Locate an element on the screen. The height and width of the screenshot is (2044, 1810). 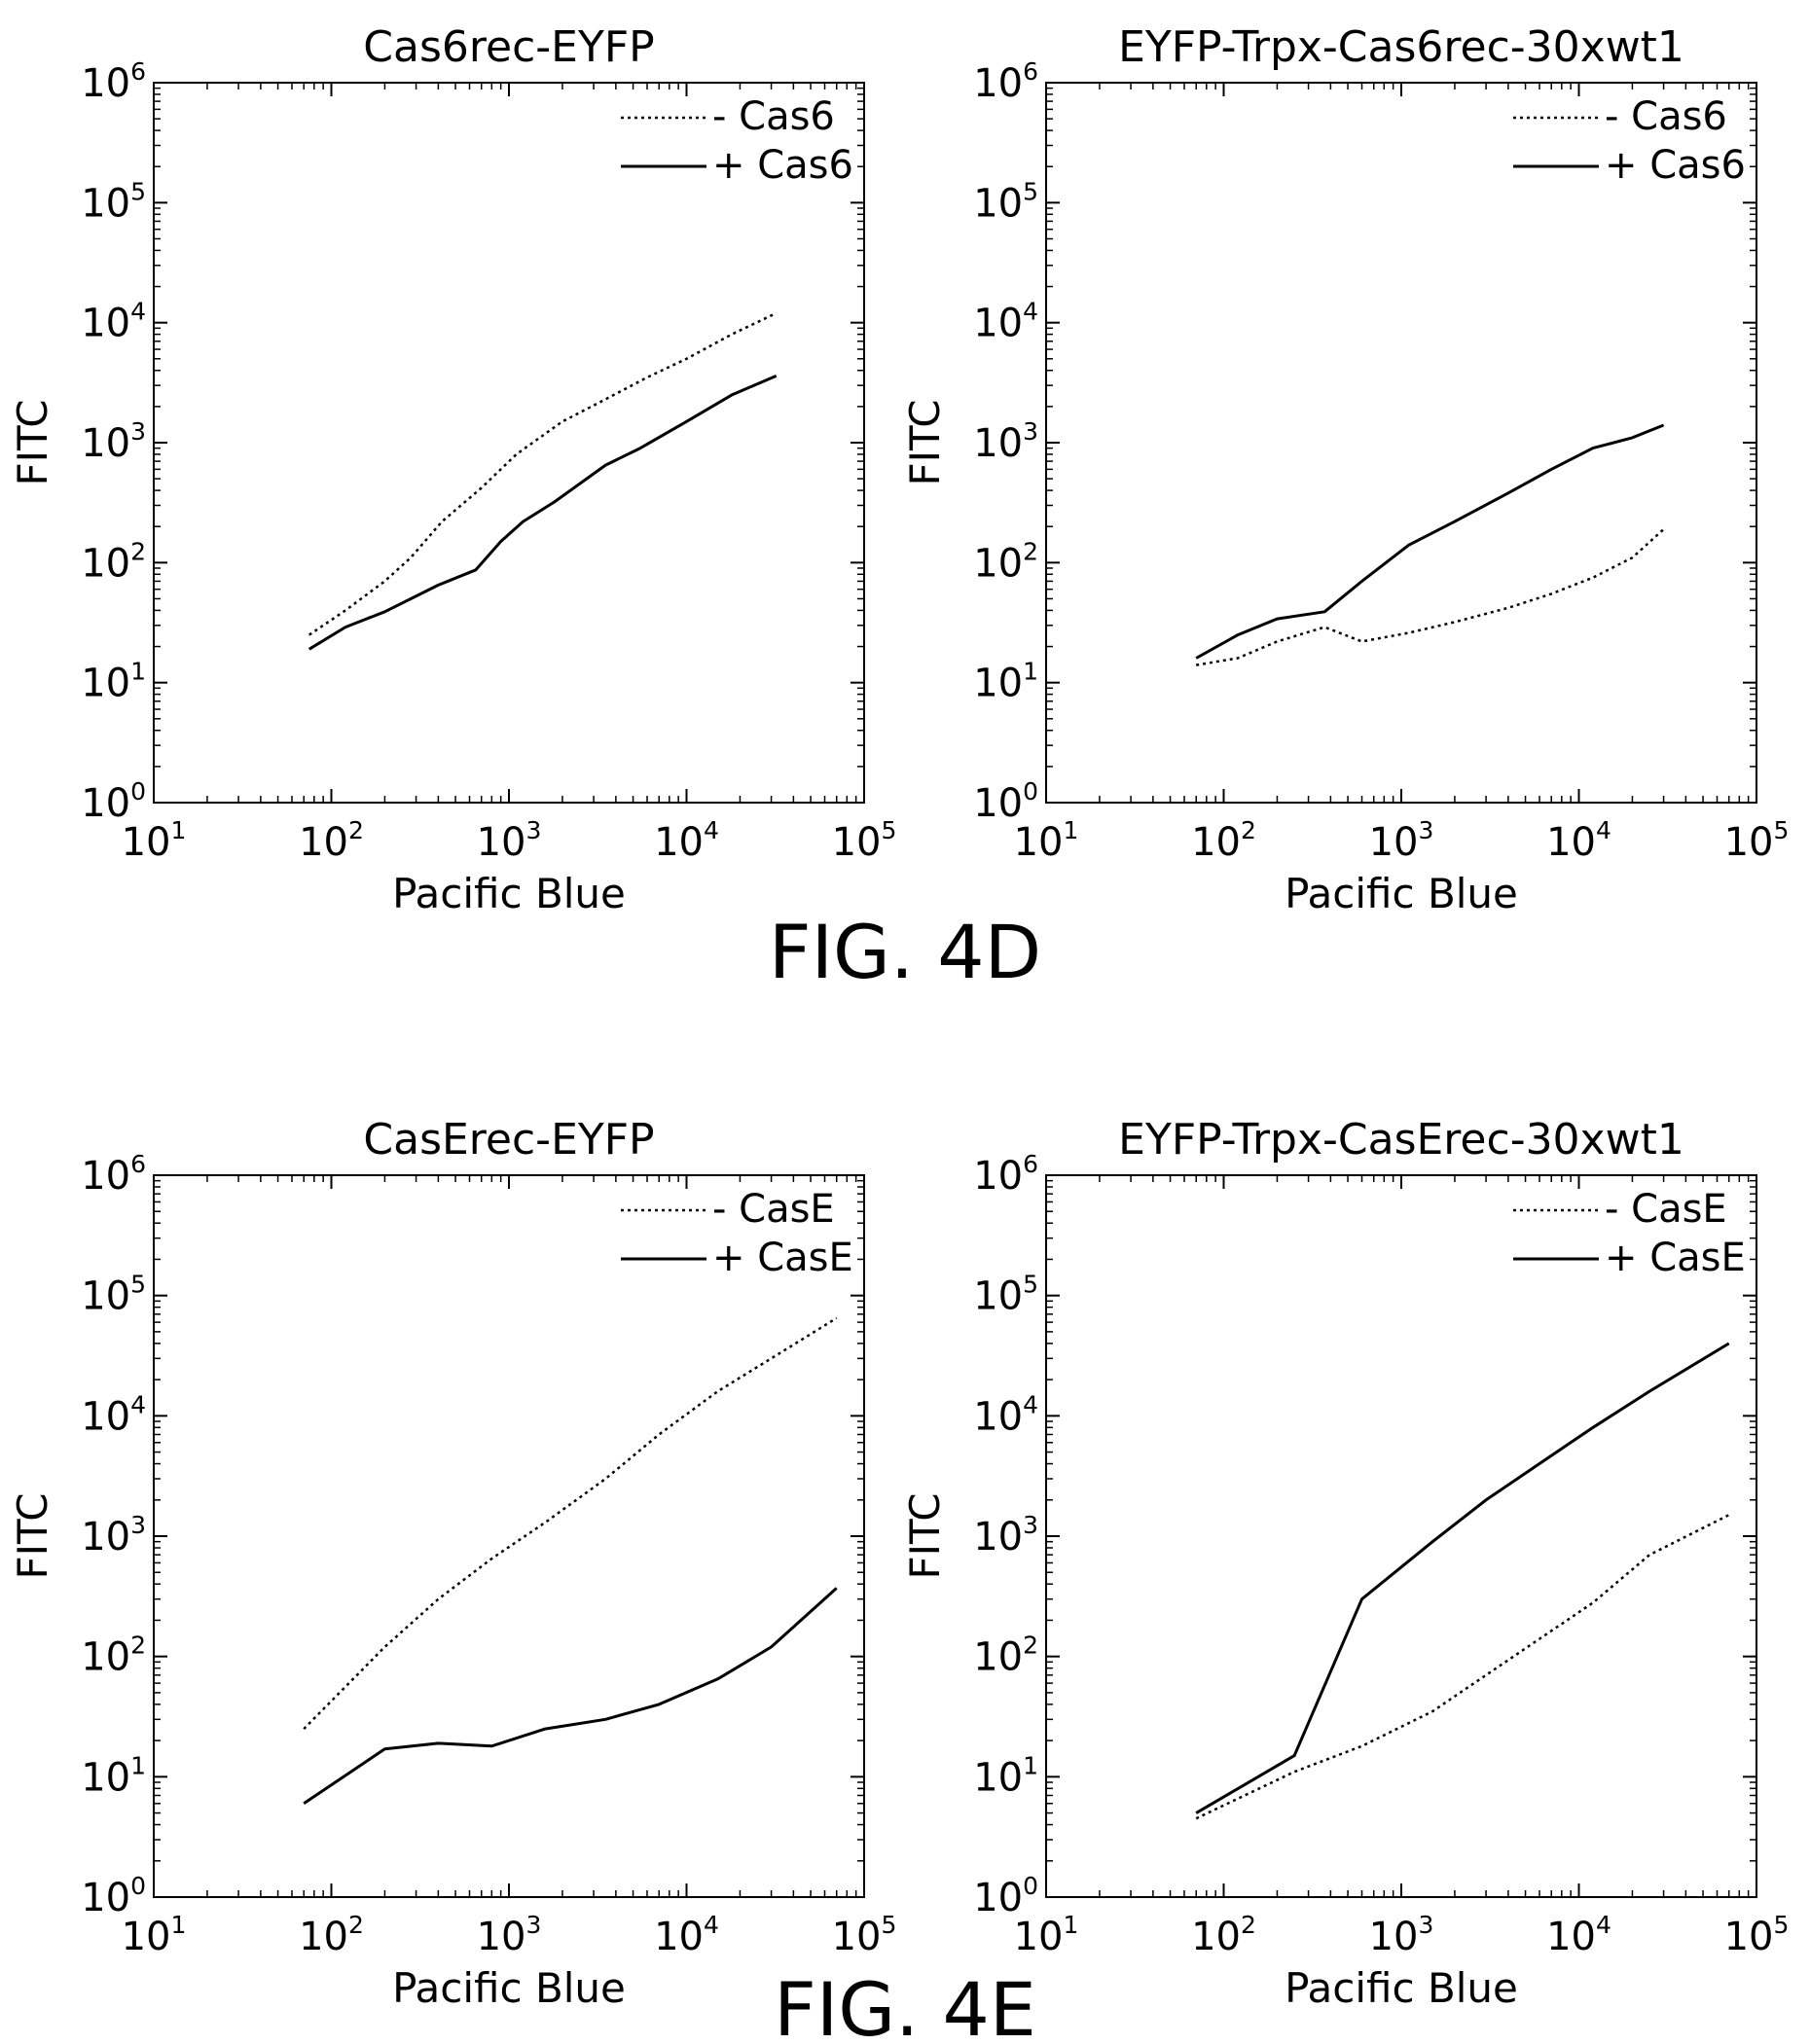
chart-title: CasErec-EYFP is located at coordinates (509, 1140).